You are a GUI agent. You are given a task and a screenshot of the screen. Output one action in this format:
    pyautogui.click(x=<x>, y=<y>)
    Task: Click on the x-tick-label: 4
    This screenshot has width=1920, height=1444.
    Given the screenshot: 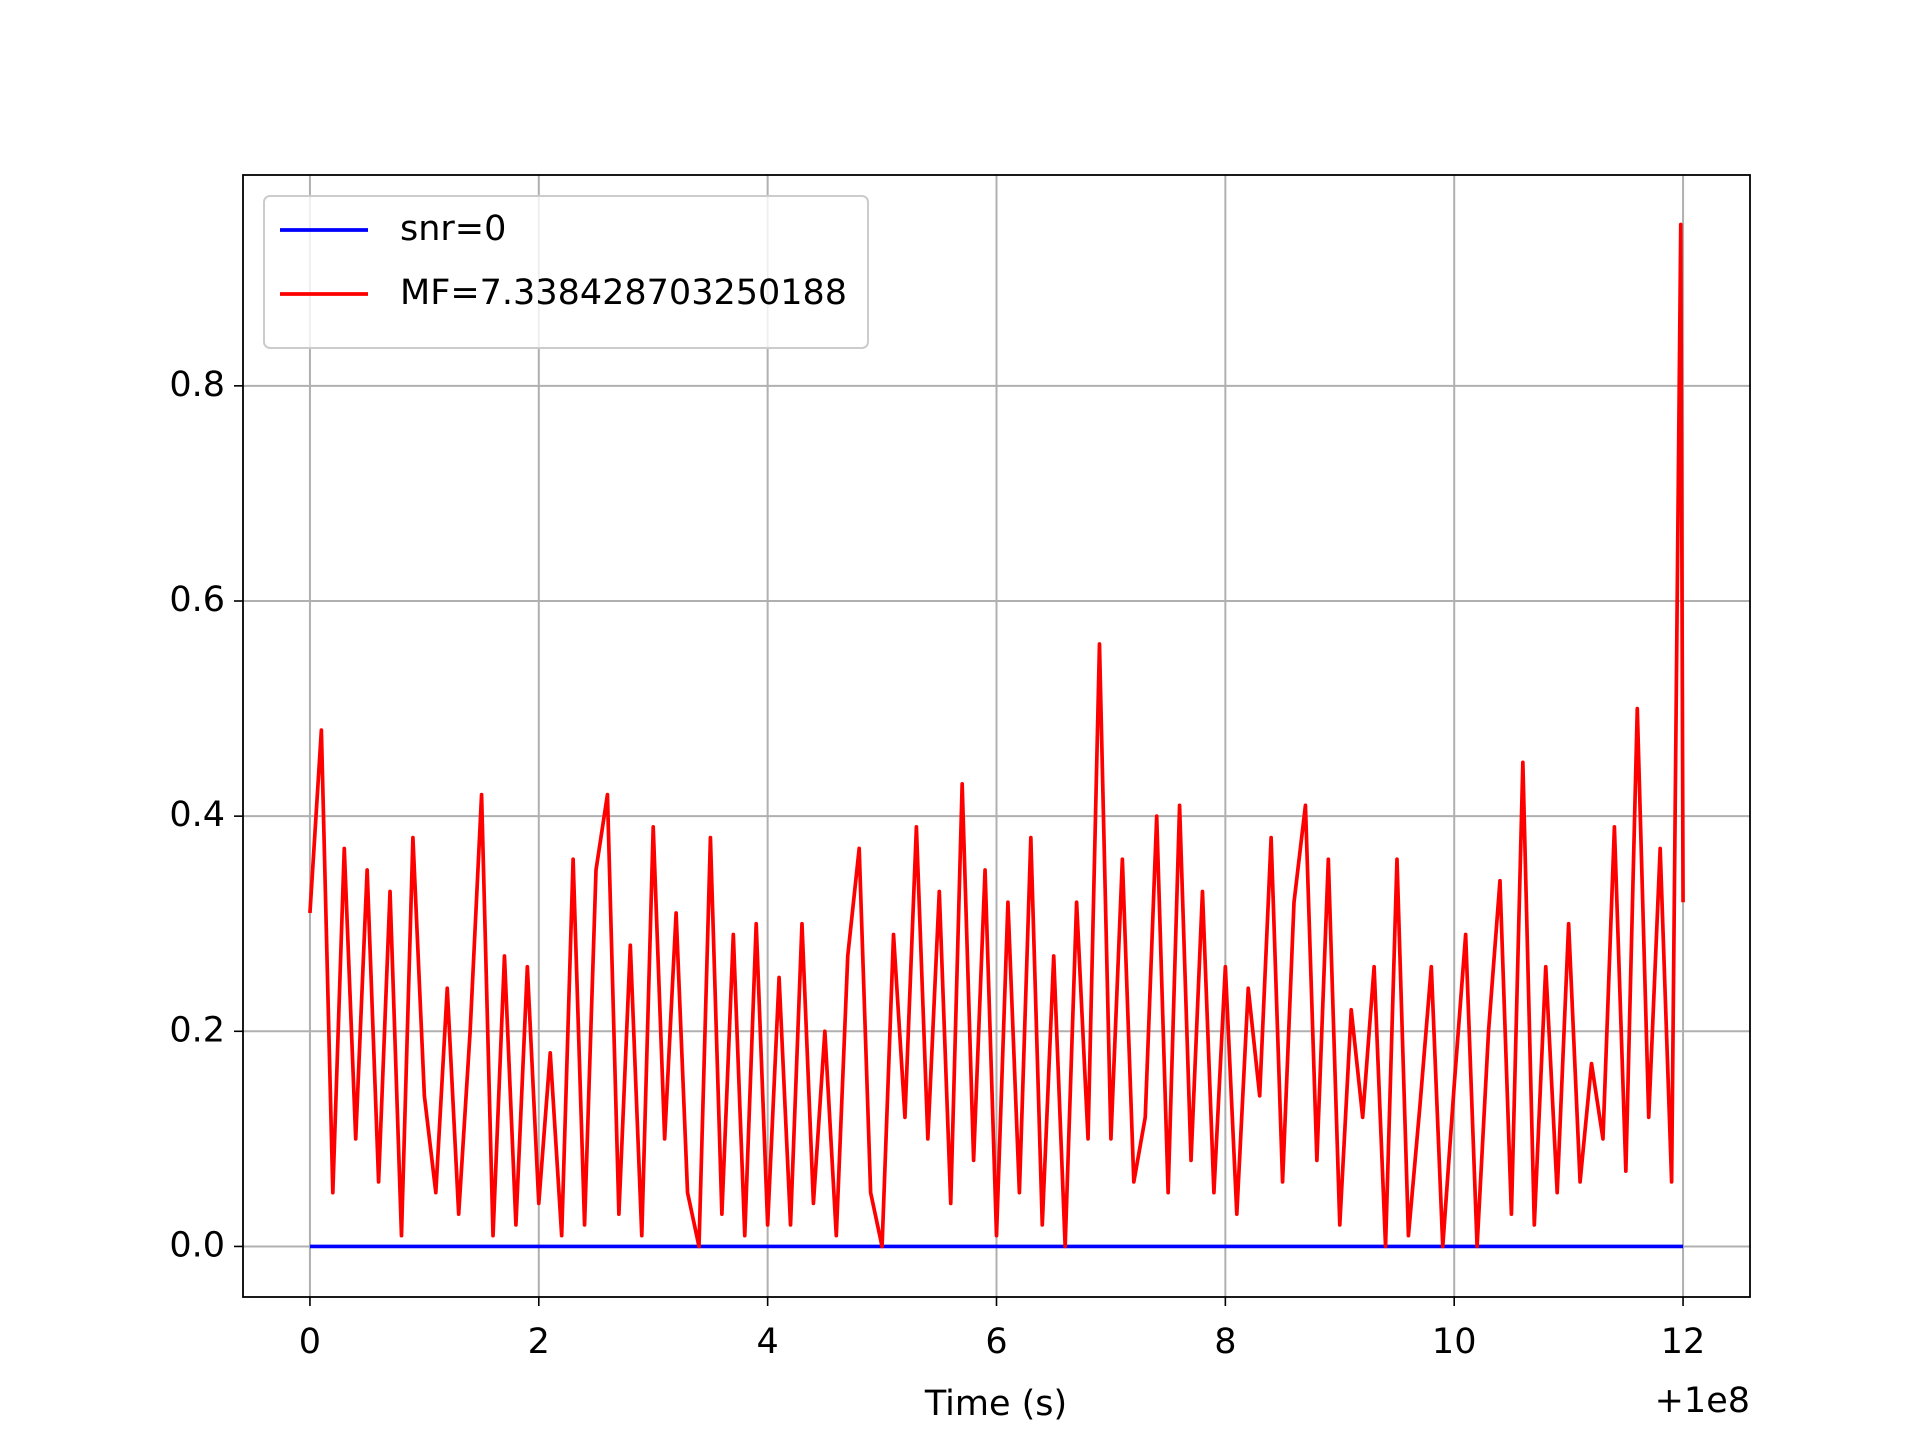 What is the action you would take?
    pyautogui.click(x=768, y=1342)
    